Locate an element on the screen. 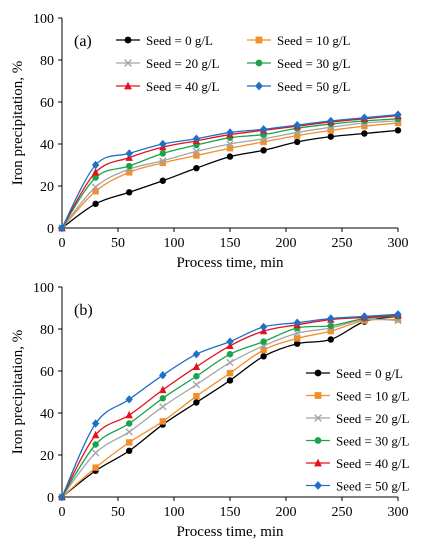 The image size is (448, 550). y-tick-label: 100 is located at coordinates (43, 19).